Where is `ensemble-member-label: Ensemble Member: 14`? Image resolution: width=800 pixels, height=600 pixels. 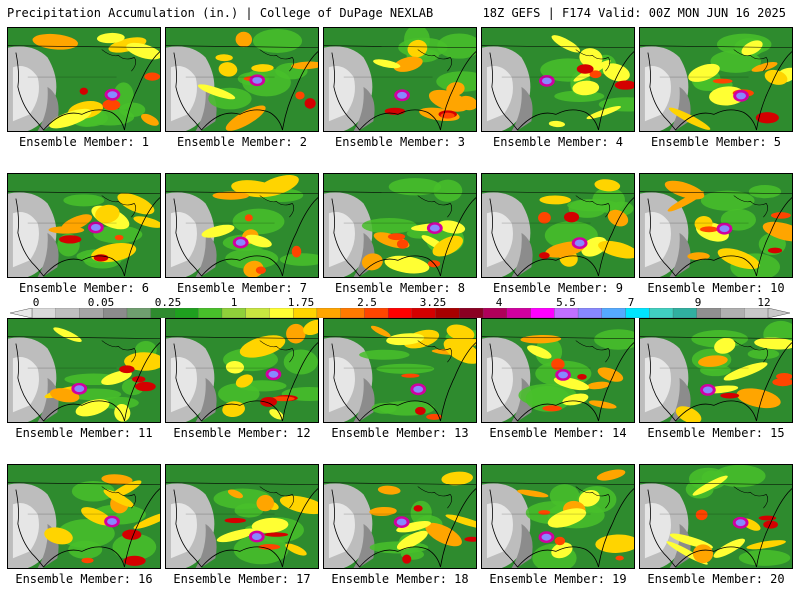 ensemble-member-label: Ensemble Member: 14 is located at coordinates (558, 433).